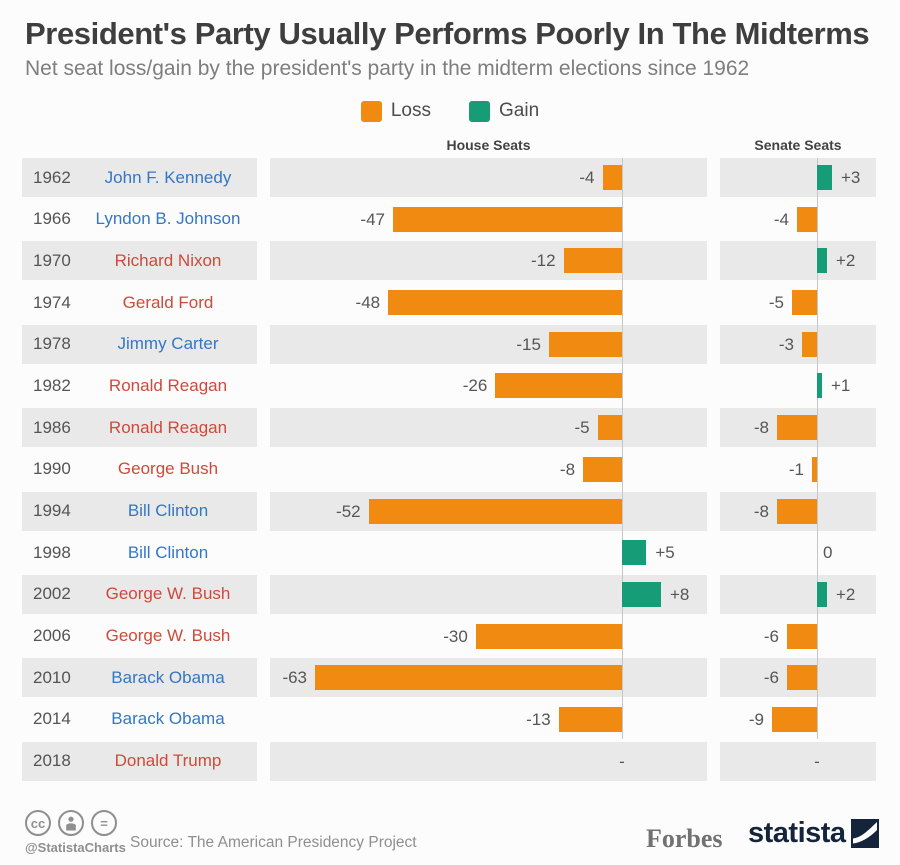 The width and height of the screenshot is (900, 865). I want to click on row-label-cell: 1994 Bill Clinton, so click(139, 511).